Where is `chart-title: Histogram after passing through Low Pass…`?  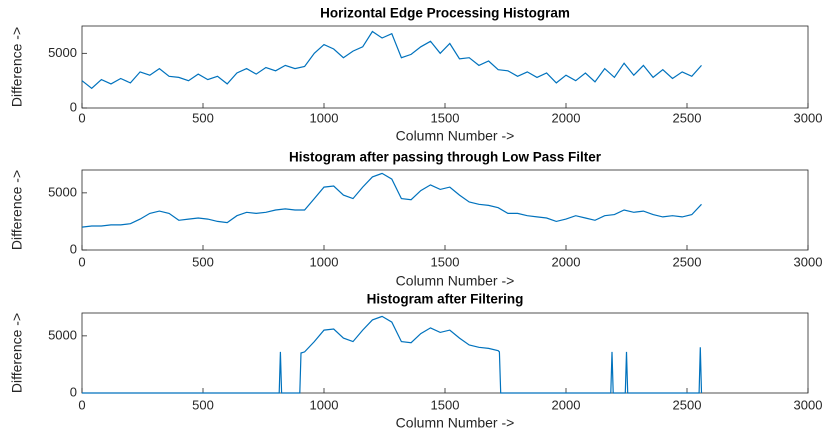
chart-title: Histogram after passing through Low Pass… is located at coordinates (445, 157).